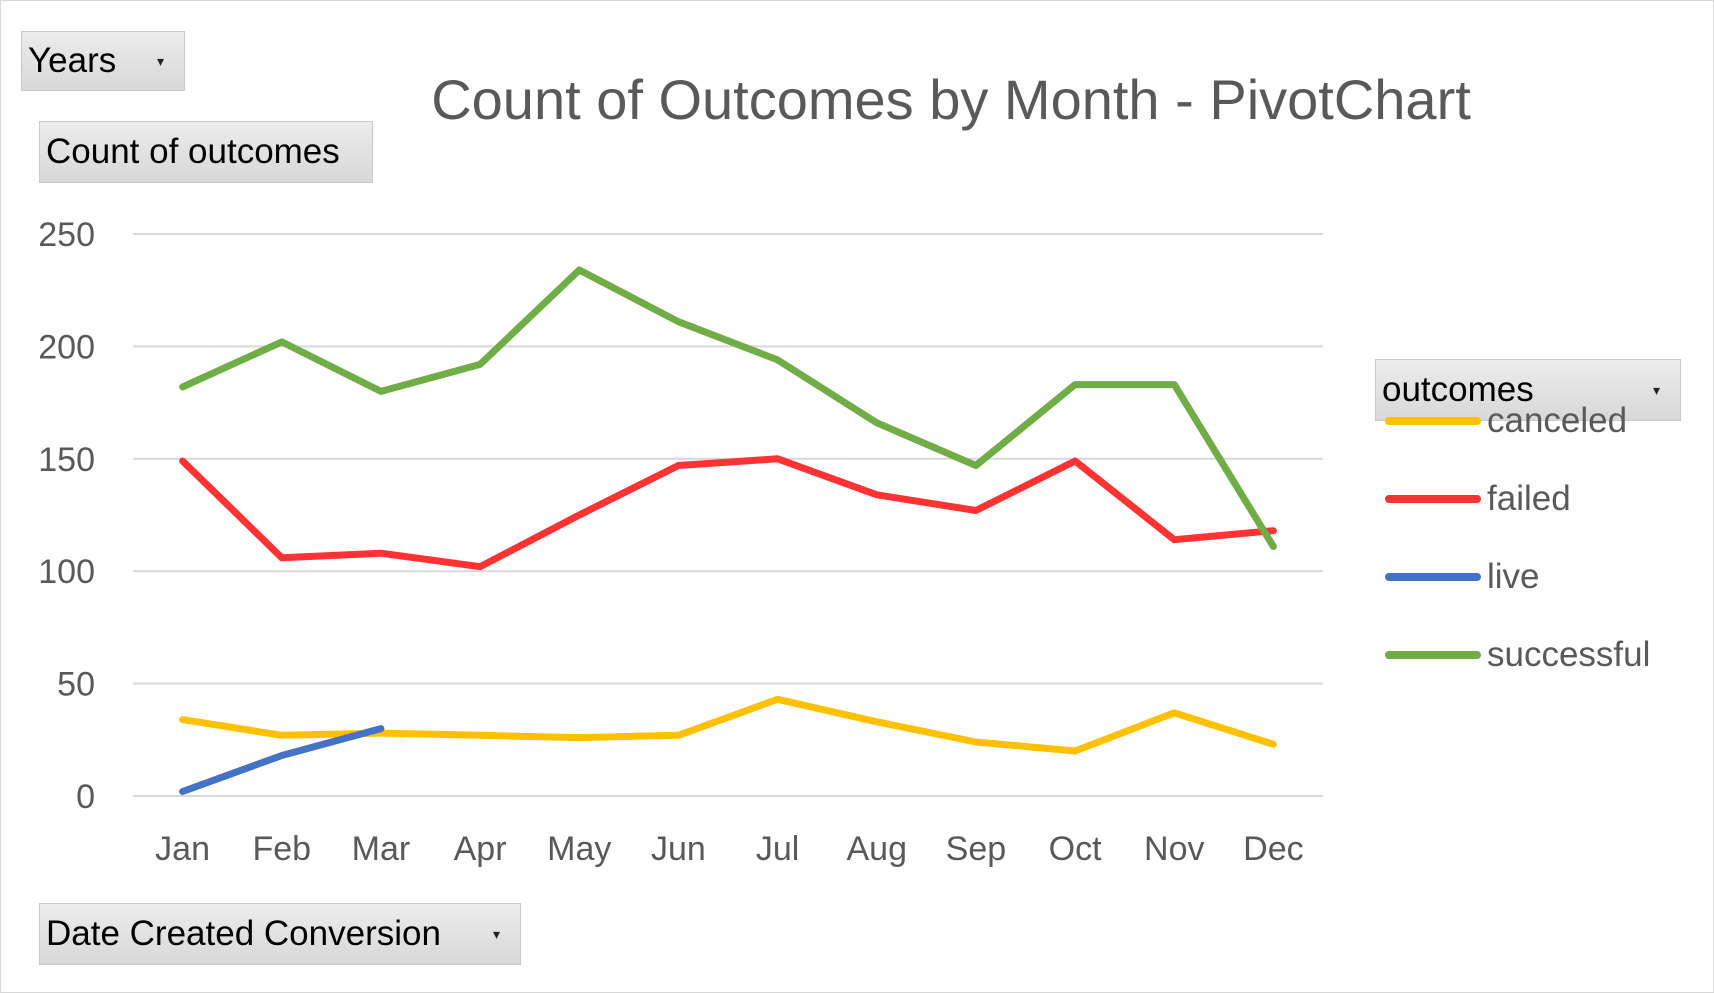 The image size is (1714, 994). What do you see at coordinates (678, 849) in the screenshot?
I see `x-tick-label: Jun` at bounding box center [678, 849].